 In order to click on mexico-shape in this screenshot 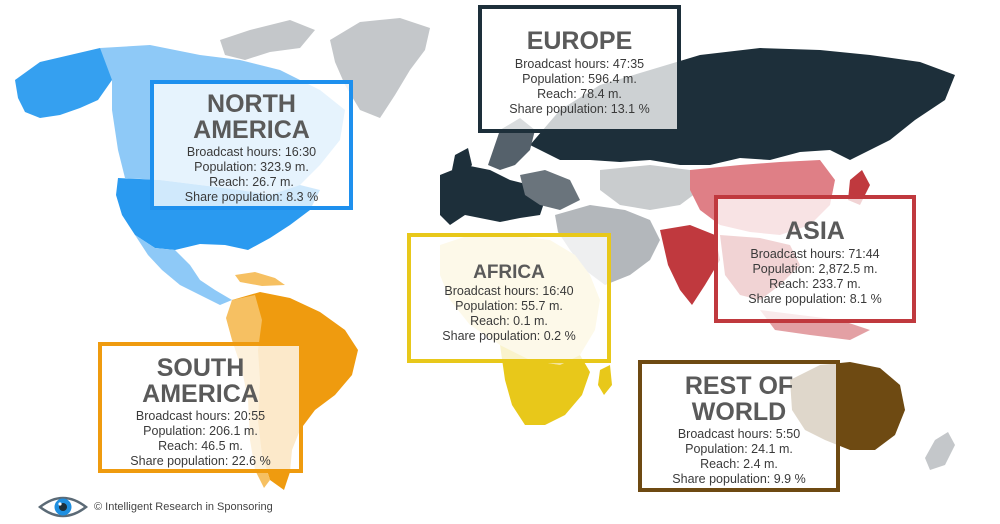, I will do `click(183, 270)`.